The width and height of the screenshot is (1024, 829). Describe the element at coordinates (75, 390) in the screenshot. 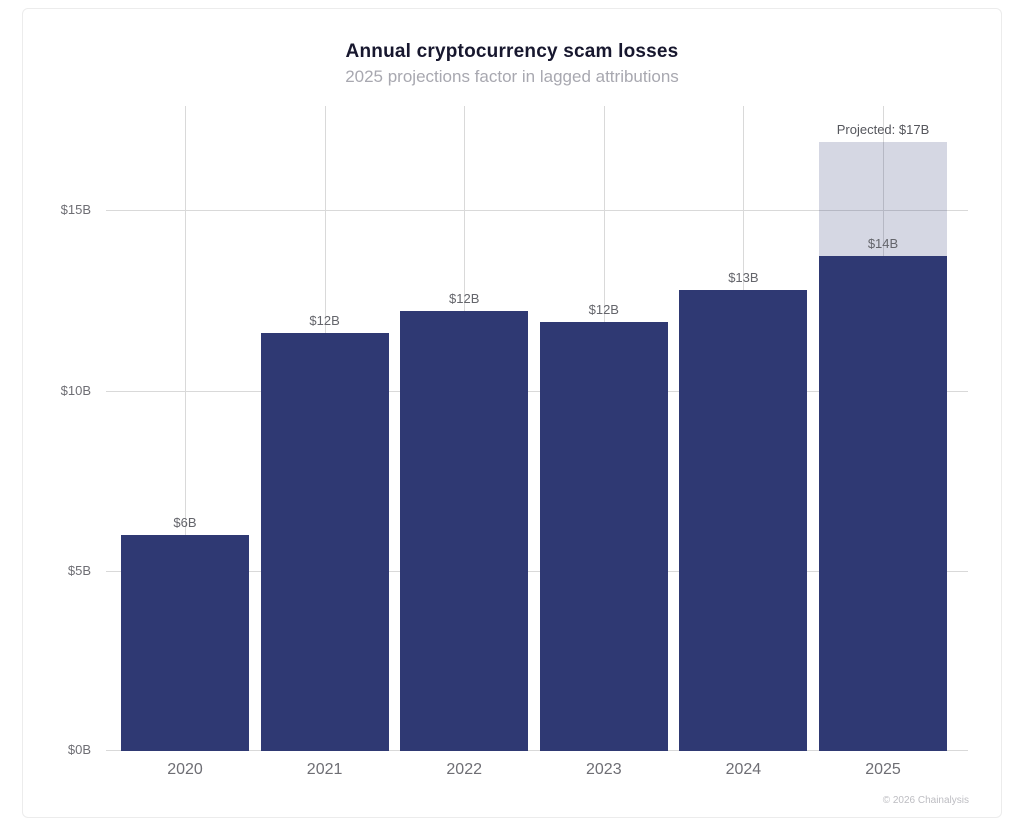

I see `y-tick-label: $10B` at that location.